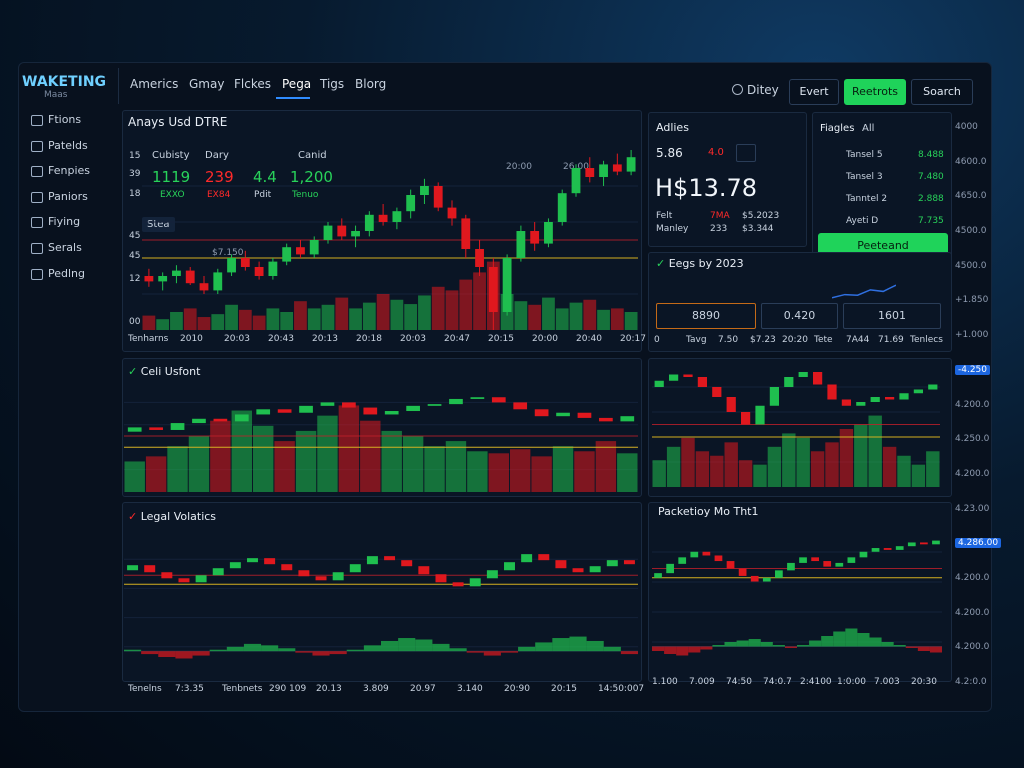 The width and height of the screenshot is (1024, 768). I want to click on stat-value: 1,200, so click(311, 177).